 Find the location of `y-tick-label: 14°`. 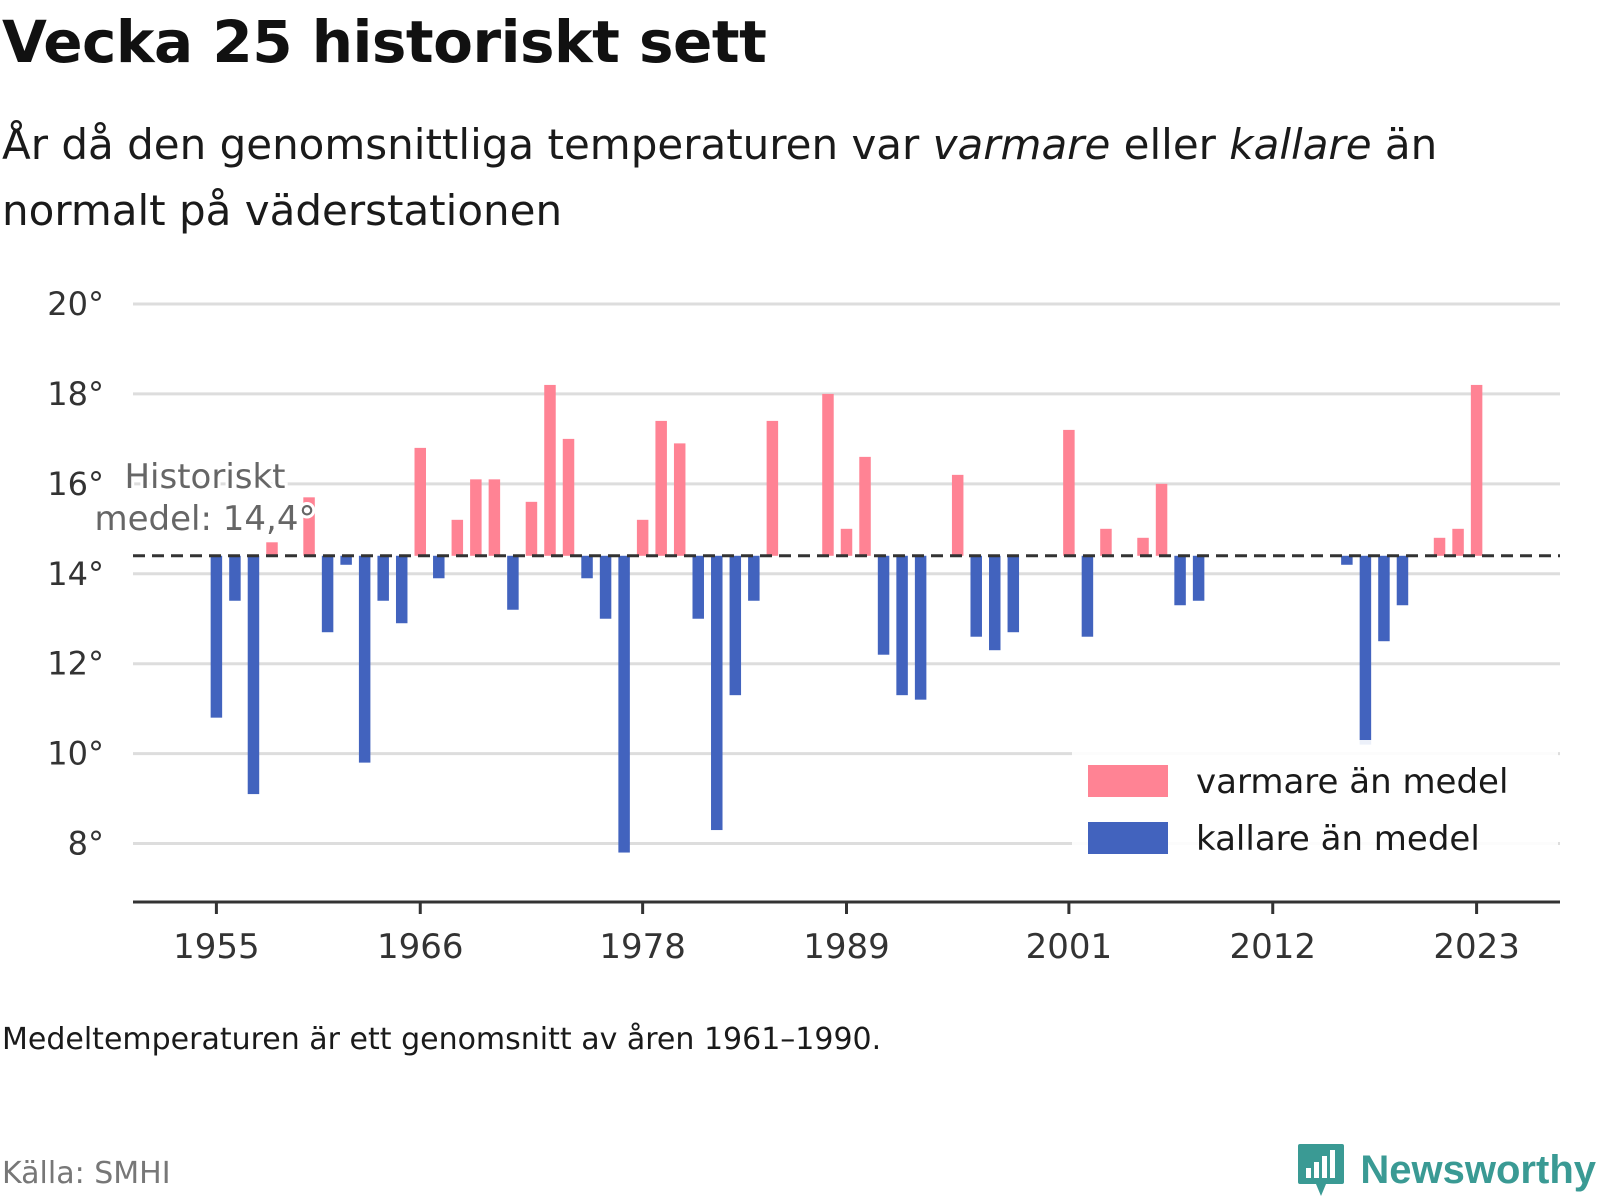

y-tick-label: 14° is located at coordinates (75, 574).